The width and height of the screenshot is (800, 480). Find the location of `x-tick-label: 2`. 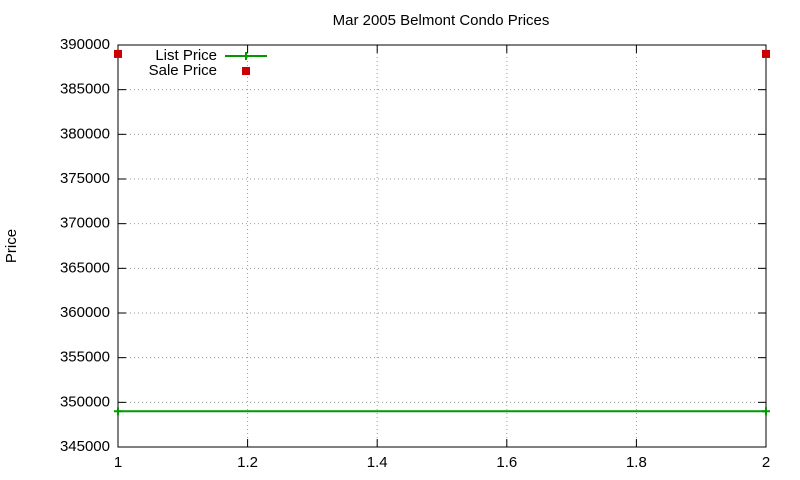

x-tick-label: 2 is located at coordinates (766, 462).